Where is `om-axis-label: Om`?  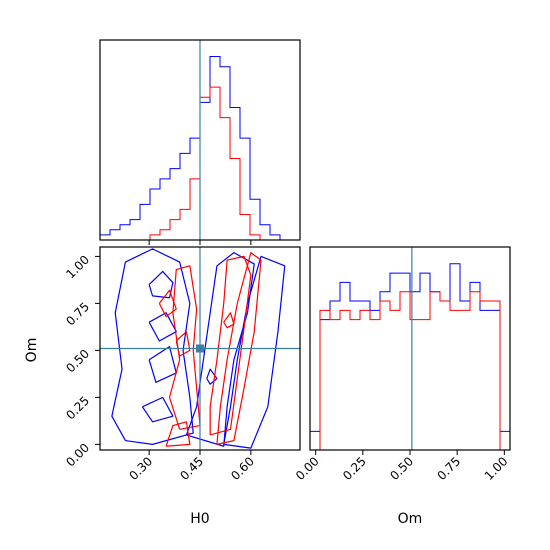 om-axis-label: Om is located at coordinates (32, 350).